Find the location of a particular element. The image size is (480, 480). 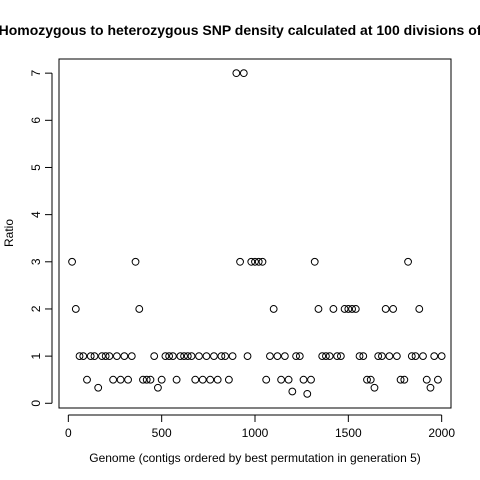

y-tick-label: 3 is located at coordinates (36, 261).